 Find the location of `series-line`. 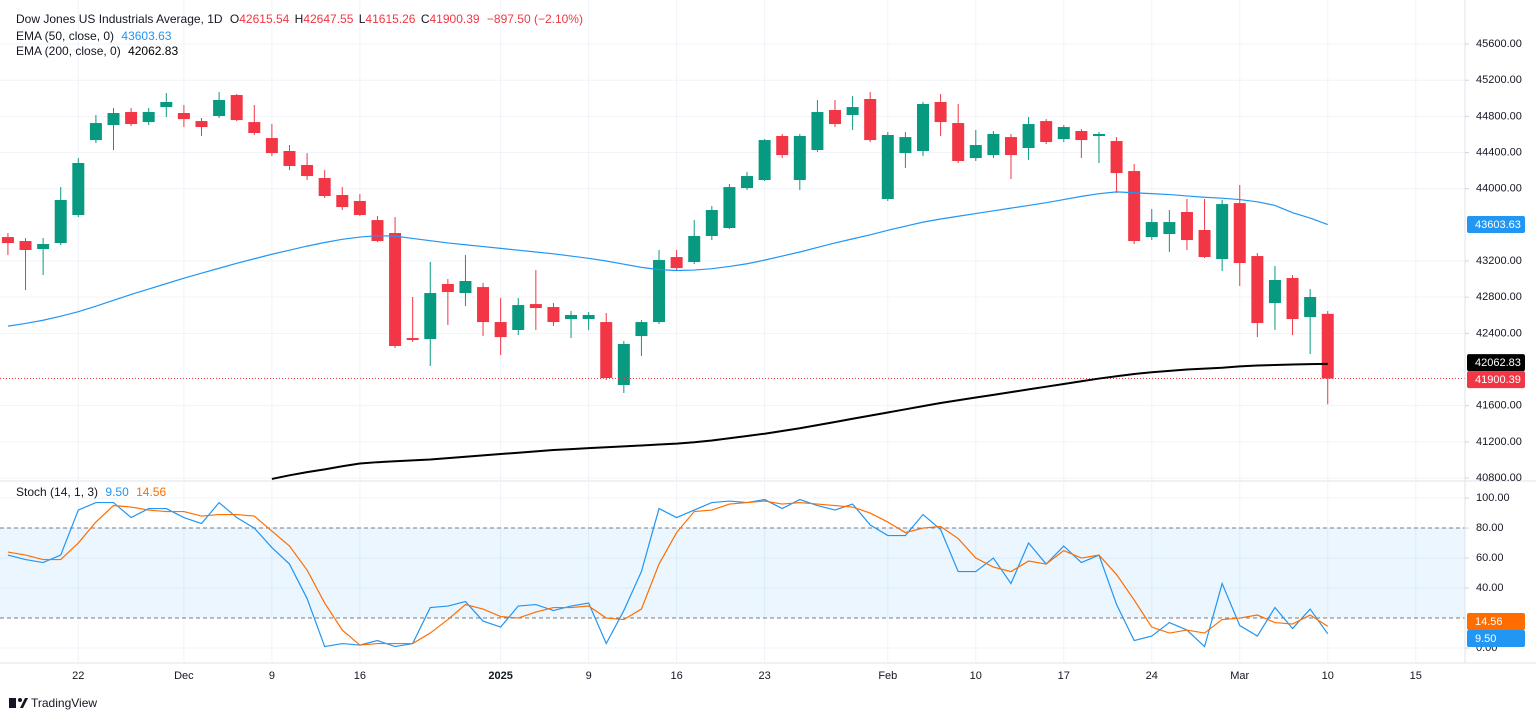

series-line is located at coordinates (799, 421).